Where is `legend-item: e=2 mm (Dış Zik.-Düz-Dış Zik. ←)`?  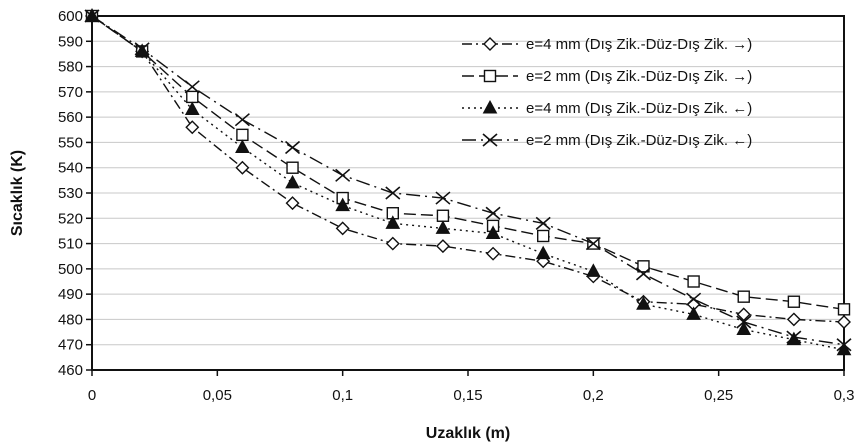 legend-item: e=2 mm (Dış Zik.-Düz-Dış Zik. ←) is located at coordinates (607, 140).